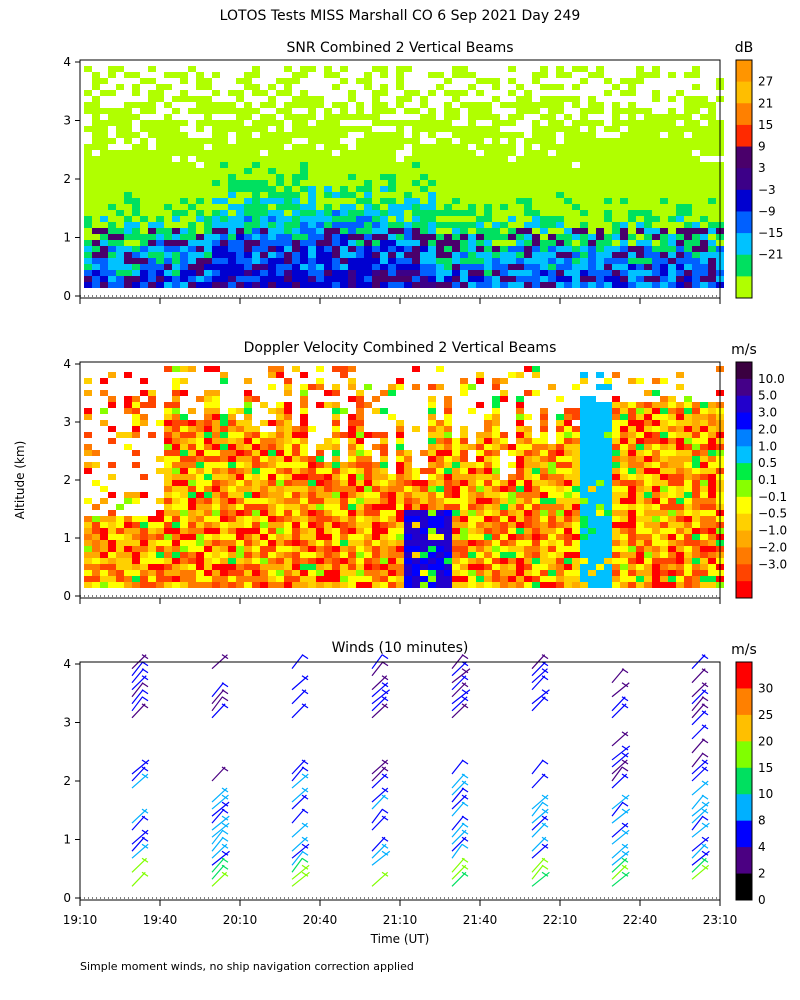  Describe the element at coordinates (67, 296) in the screenshot. I see `y-tick-label: 0` at that location.